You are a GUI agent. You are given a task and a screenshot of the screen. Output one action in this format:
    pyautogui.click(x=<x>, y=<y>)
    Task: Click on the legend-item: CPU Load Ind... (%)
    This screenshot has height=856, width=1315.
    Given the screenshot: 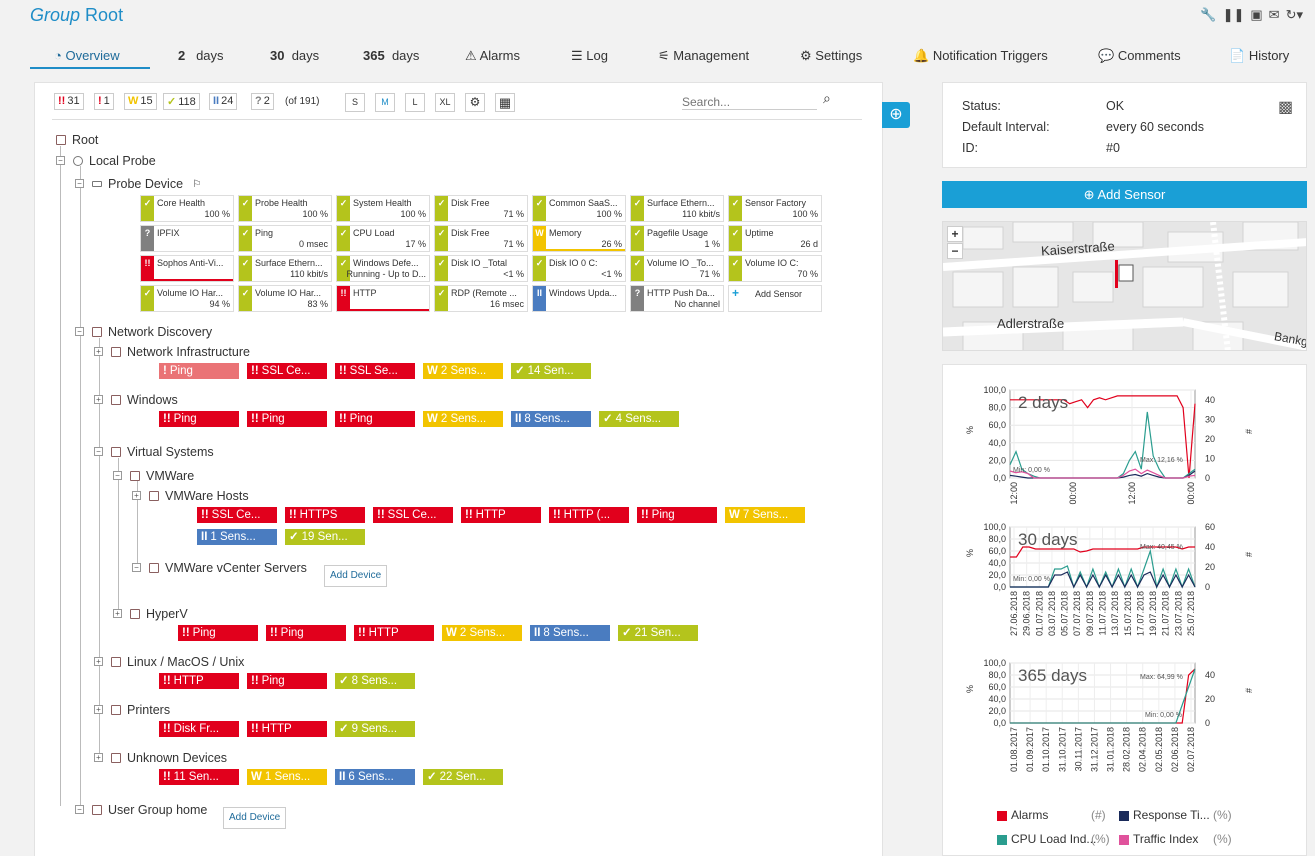 What is the action you would take?
    pyautogui.click(x=1053, y=839)
    